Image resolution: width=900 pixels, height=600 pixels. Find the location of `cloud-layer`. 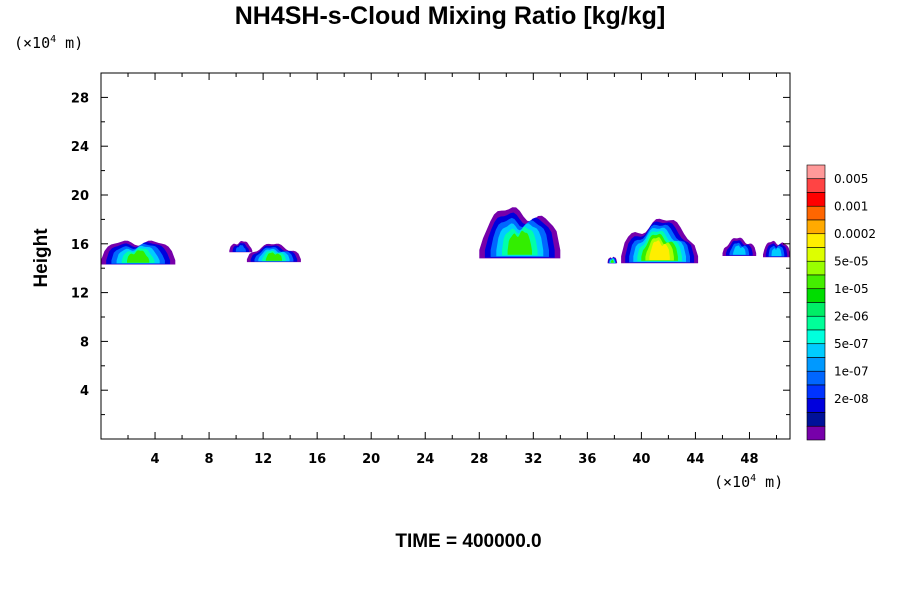

cloud-layer is located at coordinates (445, 236).